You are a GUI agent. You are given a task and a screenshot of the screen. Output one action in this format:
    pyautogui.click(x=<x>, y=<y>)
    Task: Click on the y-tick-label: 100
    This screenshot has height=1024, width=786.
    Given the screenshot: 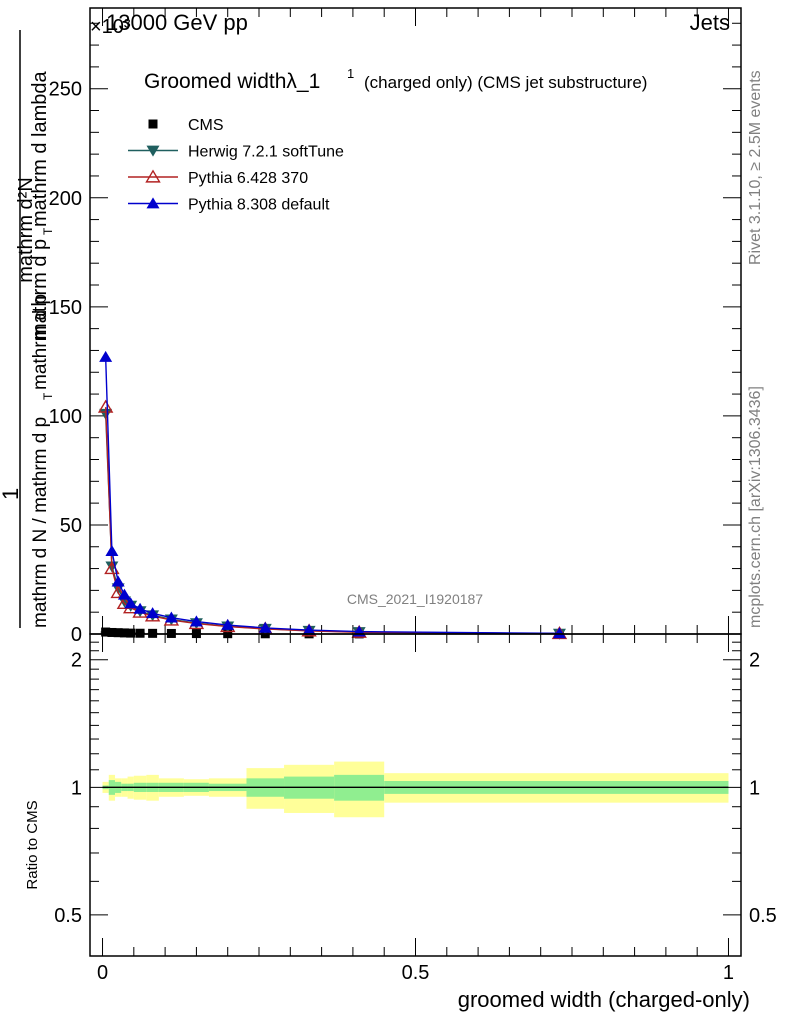 What is the action you would take?
    pyautogui.click(x=65, y=417)
    